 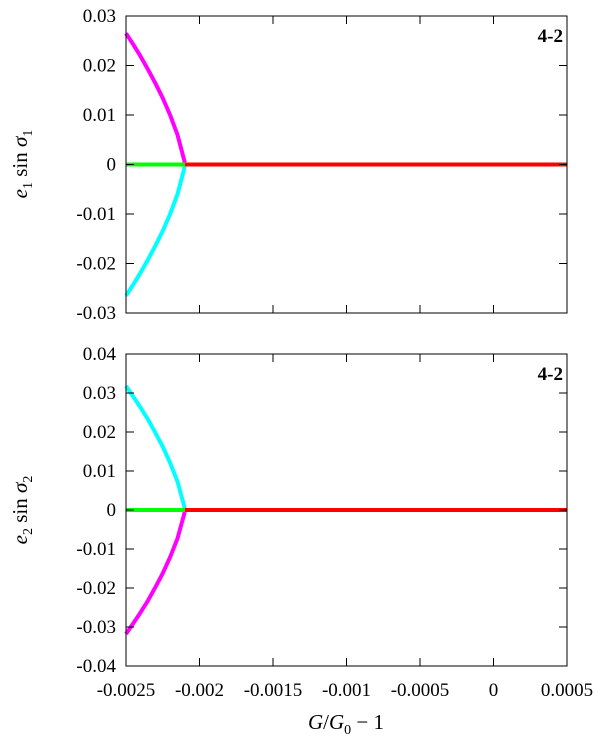 What do you see at coordinates (96, 627) in the screenshot?
I see `bottom-y-tick-label: -0.03` at bounding box center [96, 627].